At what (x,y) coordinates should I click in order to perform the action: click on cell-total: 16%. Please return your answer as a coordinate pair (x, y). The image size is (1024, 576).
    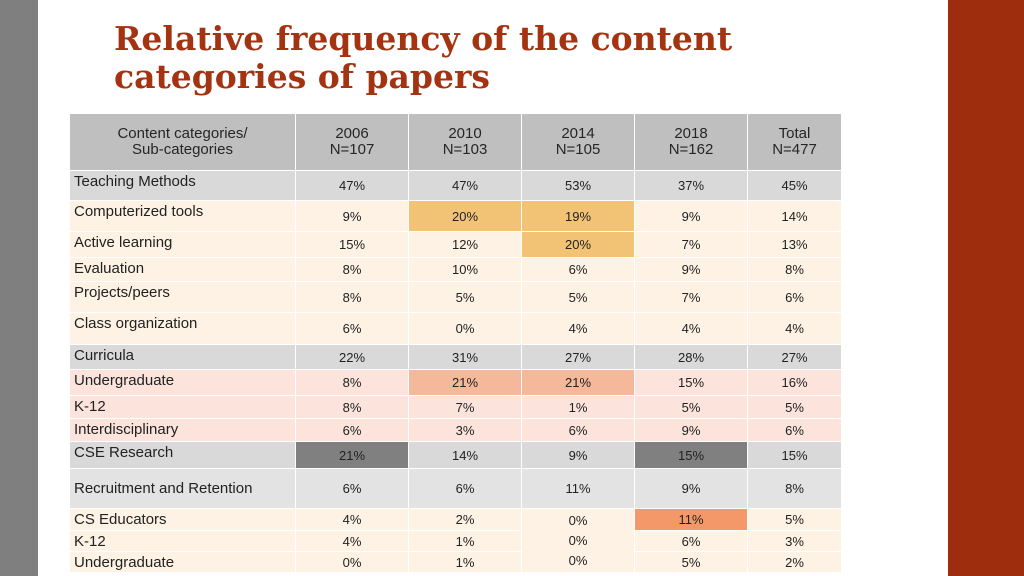
    Looking at the image, I should click on (794, 382).